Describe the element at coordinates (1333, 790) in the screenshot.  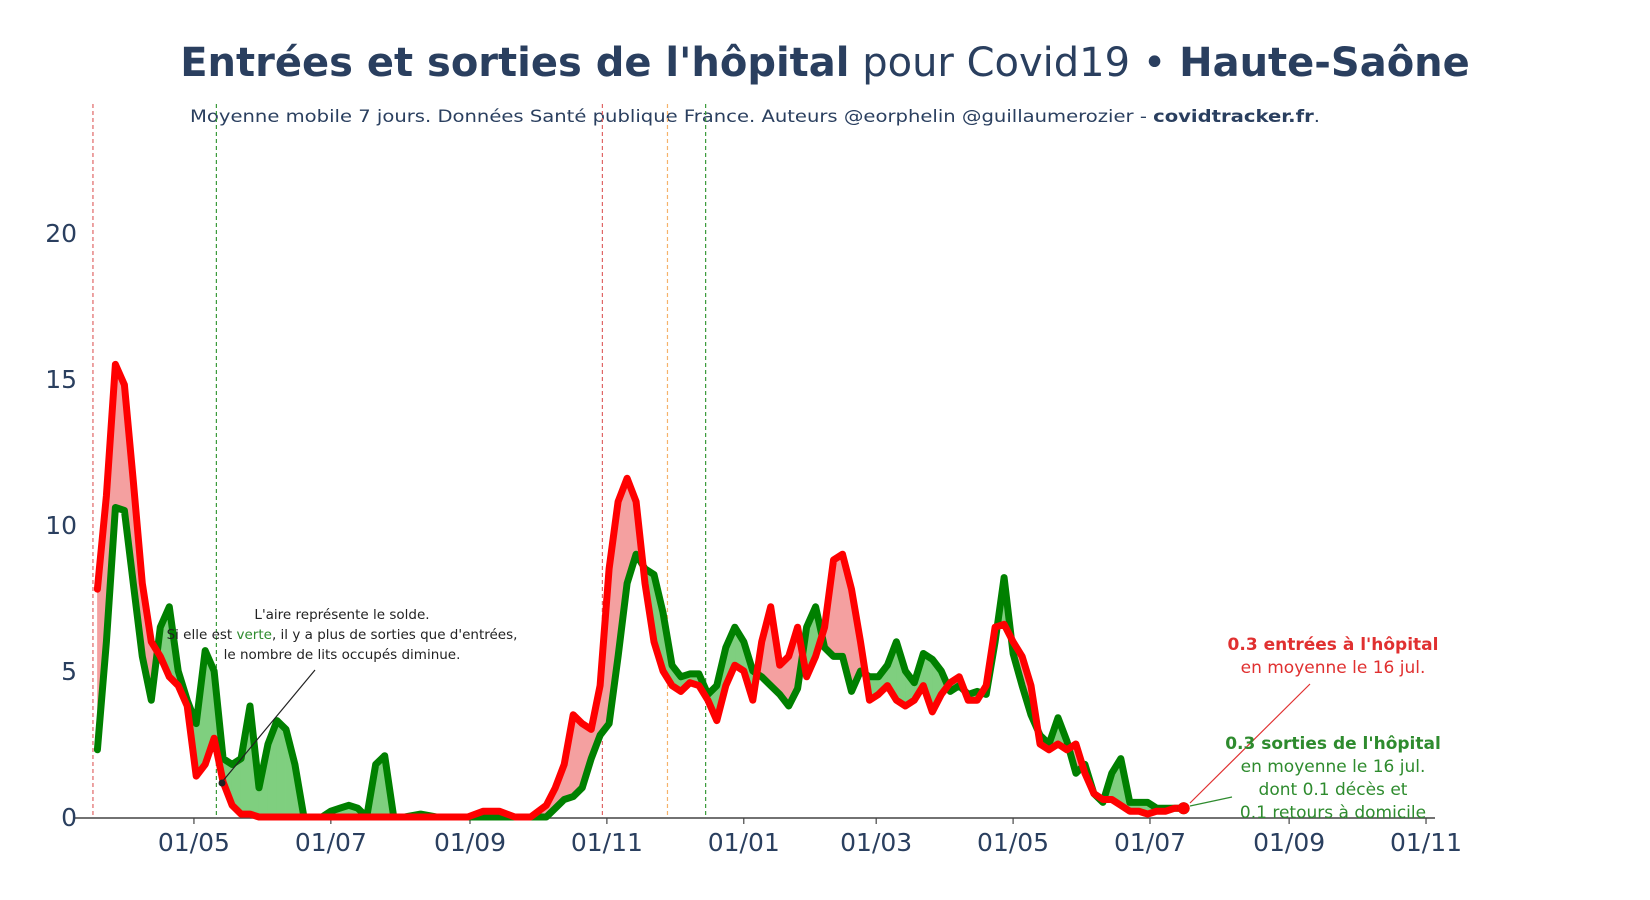
I see `sorties-label-sub-2: dont 0.1 décès et` at that location.